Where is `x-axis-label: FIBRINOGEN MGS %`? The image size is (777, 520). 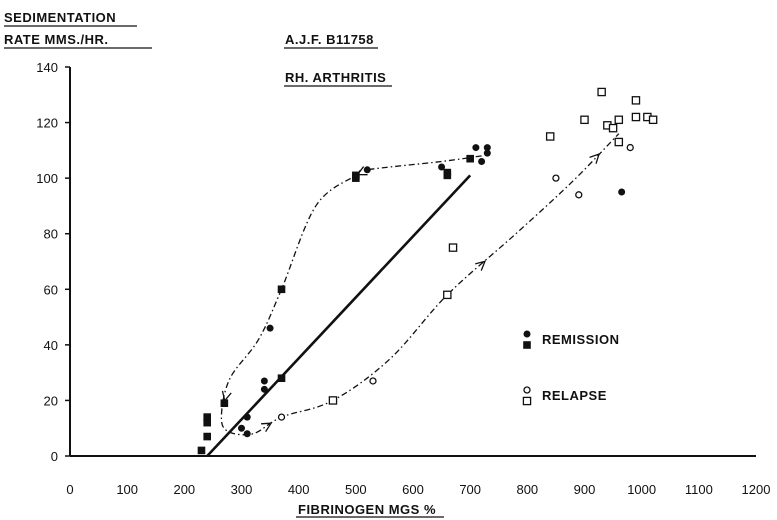 x-axis-label: FIBRINOGEN MGS % is located at coordinates (367, 509).